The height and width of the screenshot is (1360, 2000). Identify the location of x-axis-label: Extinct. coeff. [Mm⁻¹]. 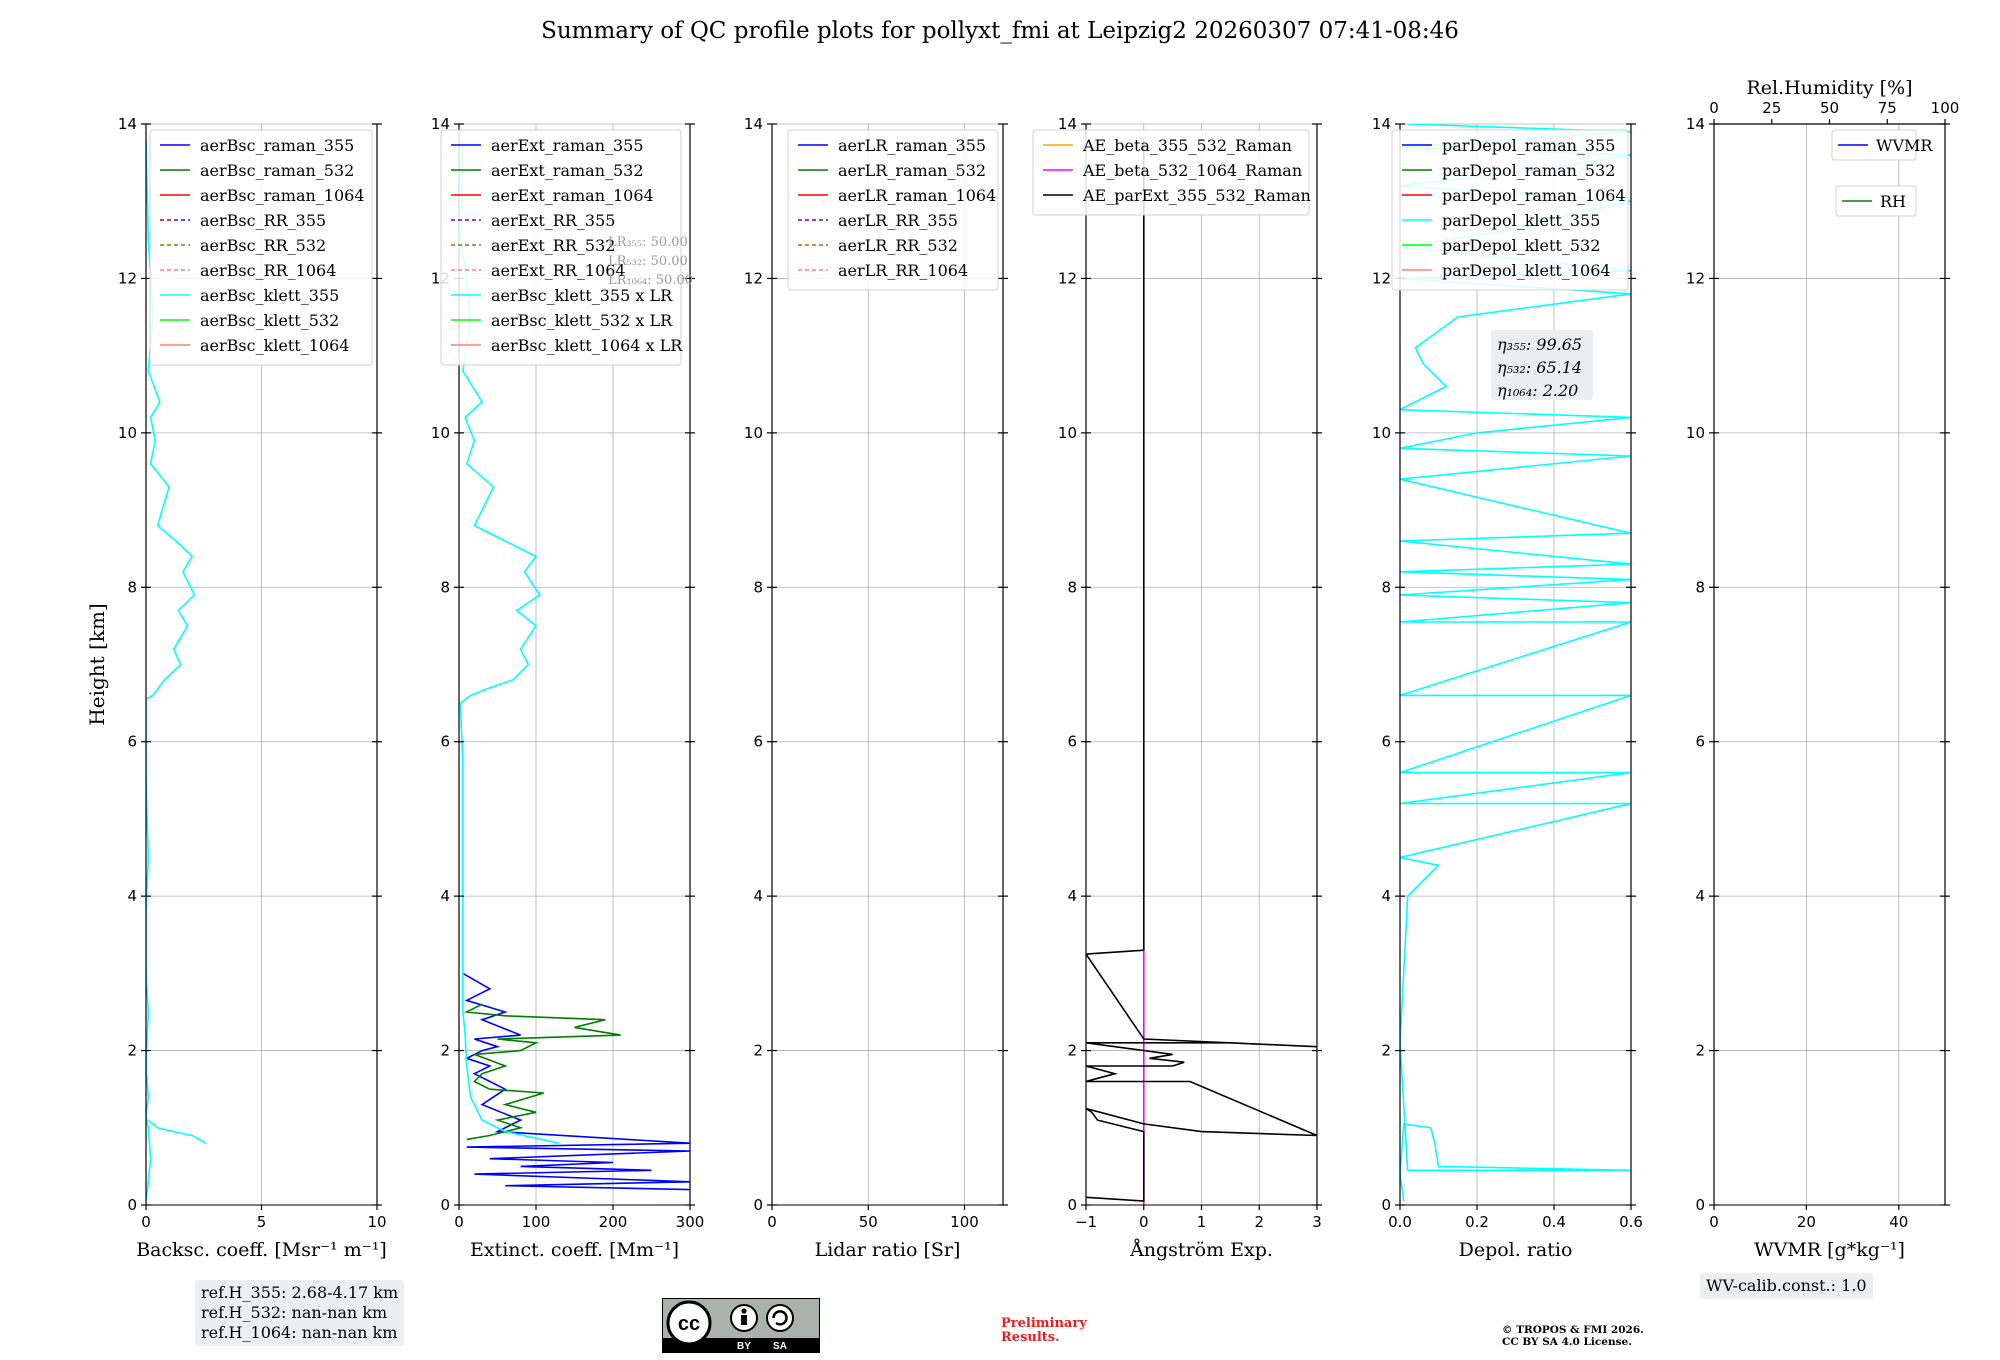
(574, 1250).